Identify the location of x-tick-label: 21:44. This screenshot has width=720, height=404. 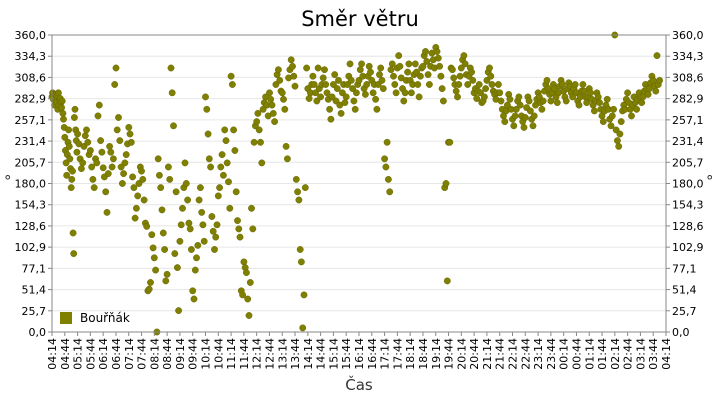
(500, 354).